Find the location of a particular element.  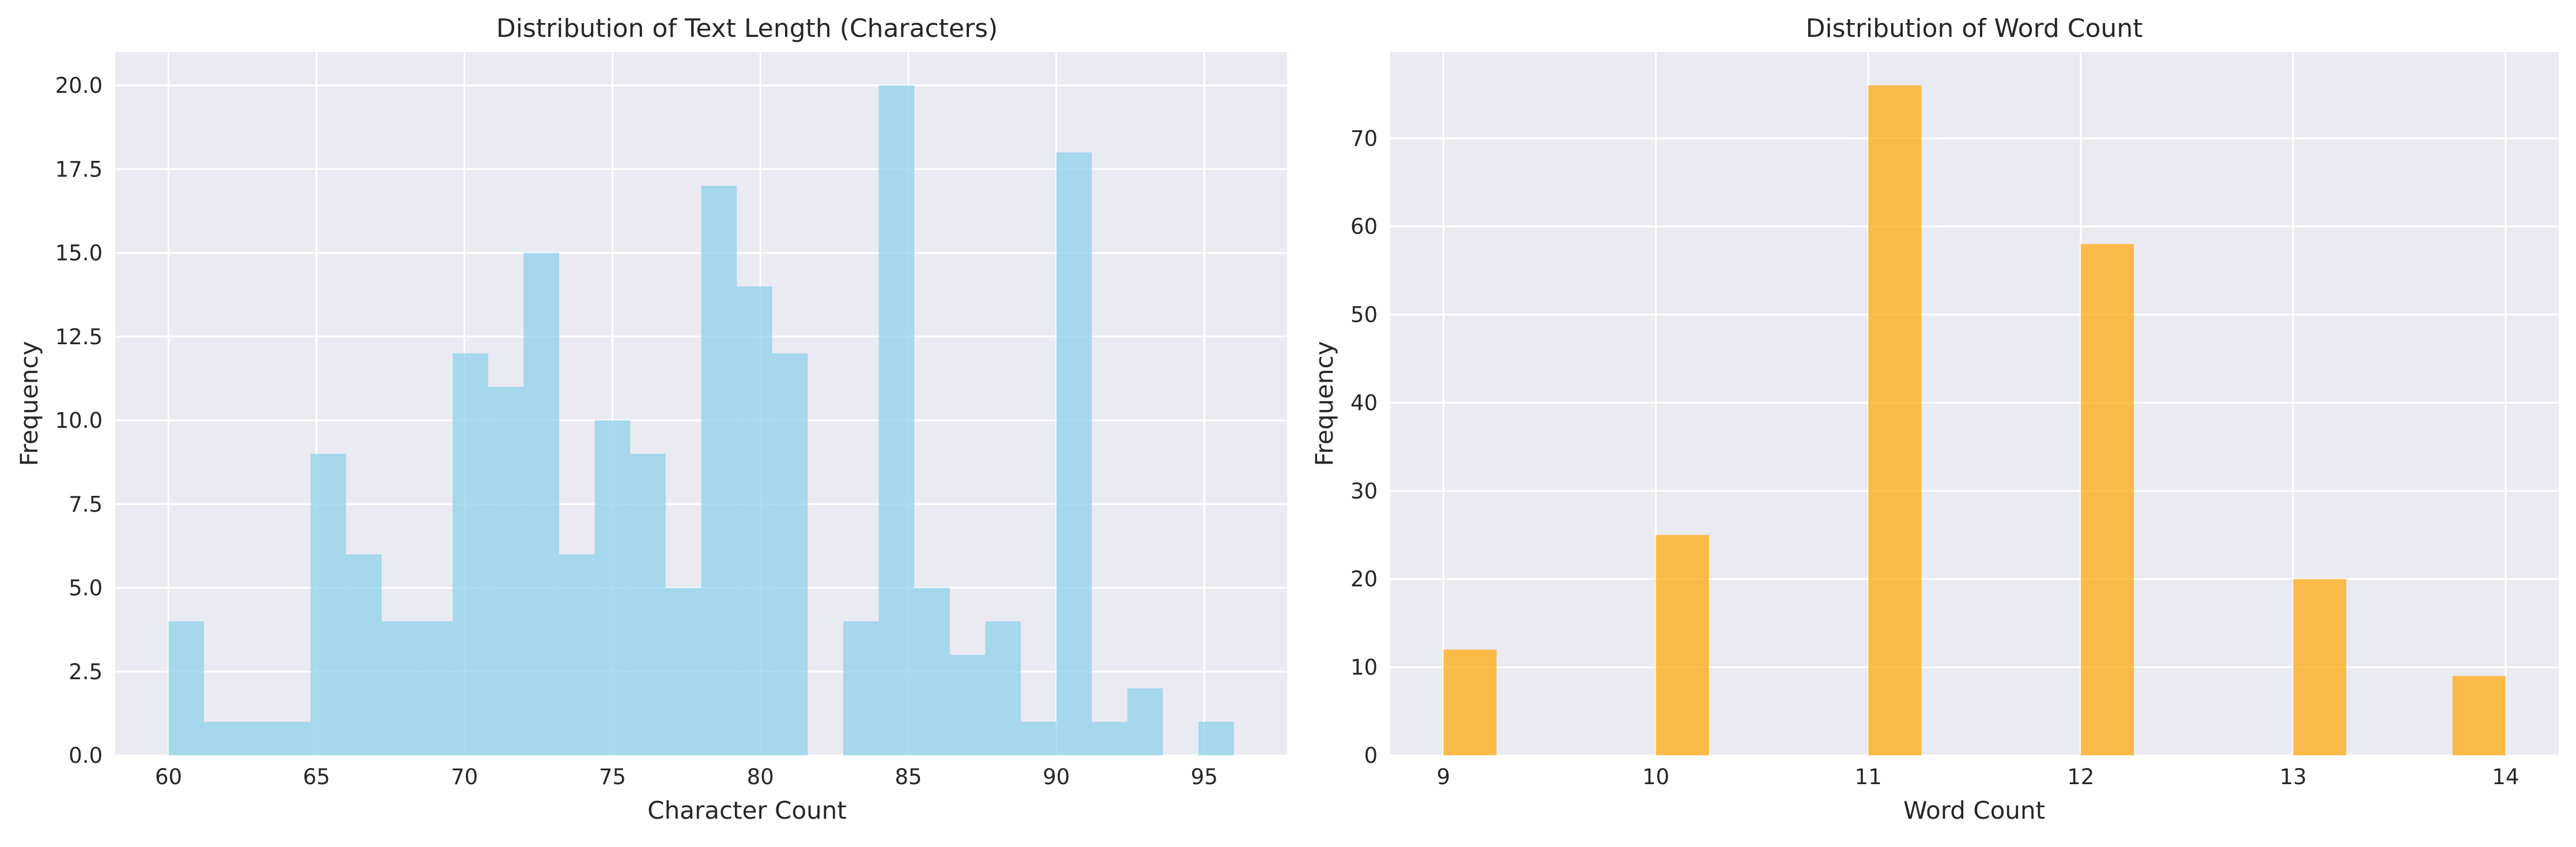

y-tick-label: 60 is located at coordinates (1364, 226).